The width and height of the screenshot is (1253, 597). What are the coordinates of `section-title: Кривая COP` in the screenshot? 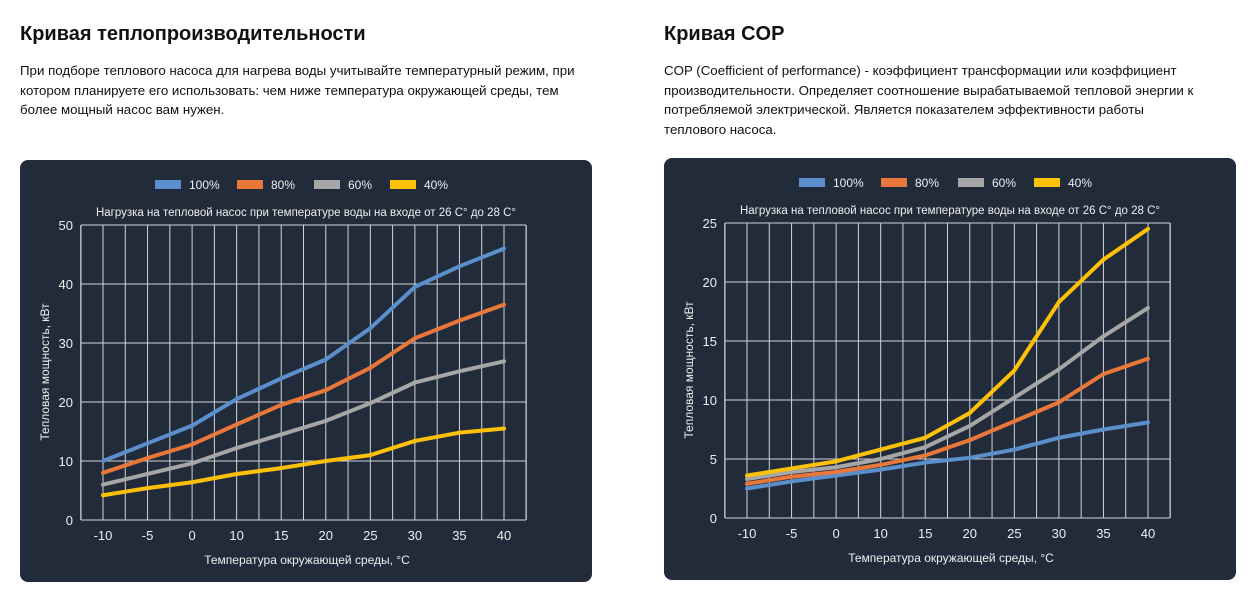 It's located at (724, 34).